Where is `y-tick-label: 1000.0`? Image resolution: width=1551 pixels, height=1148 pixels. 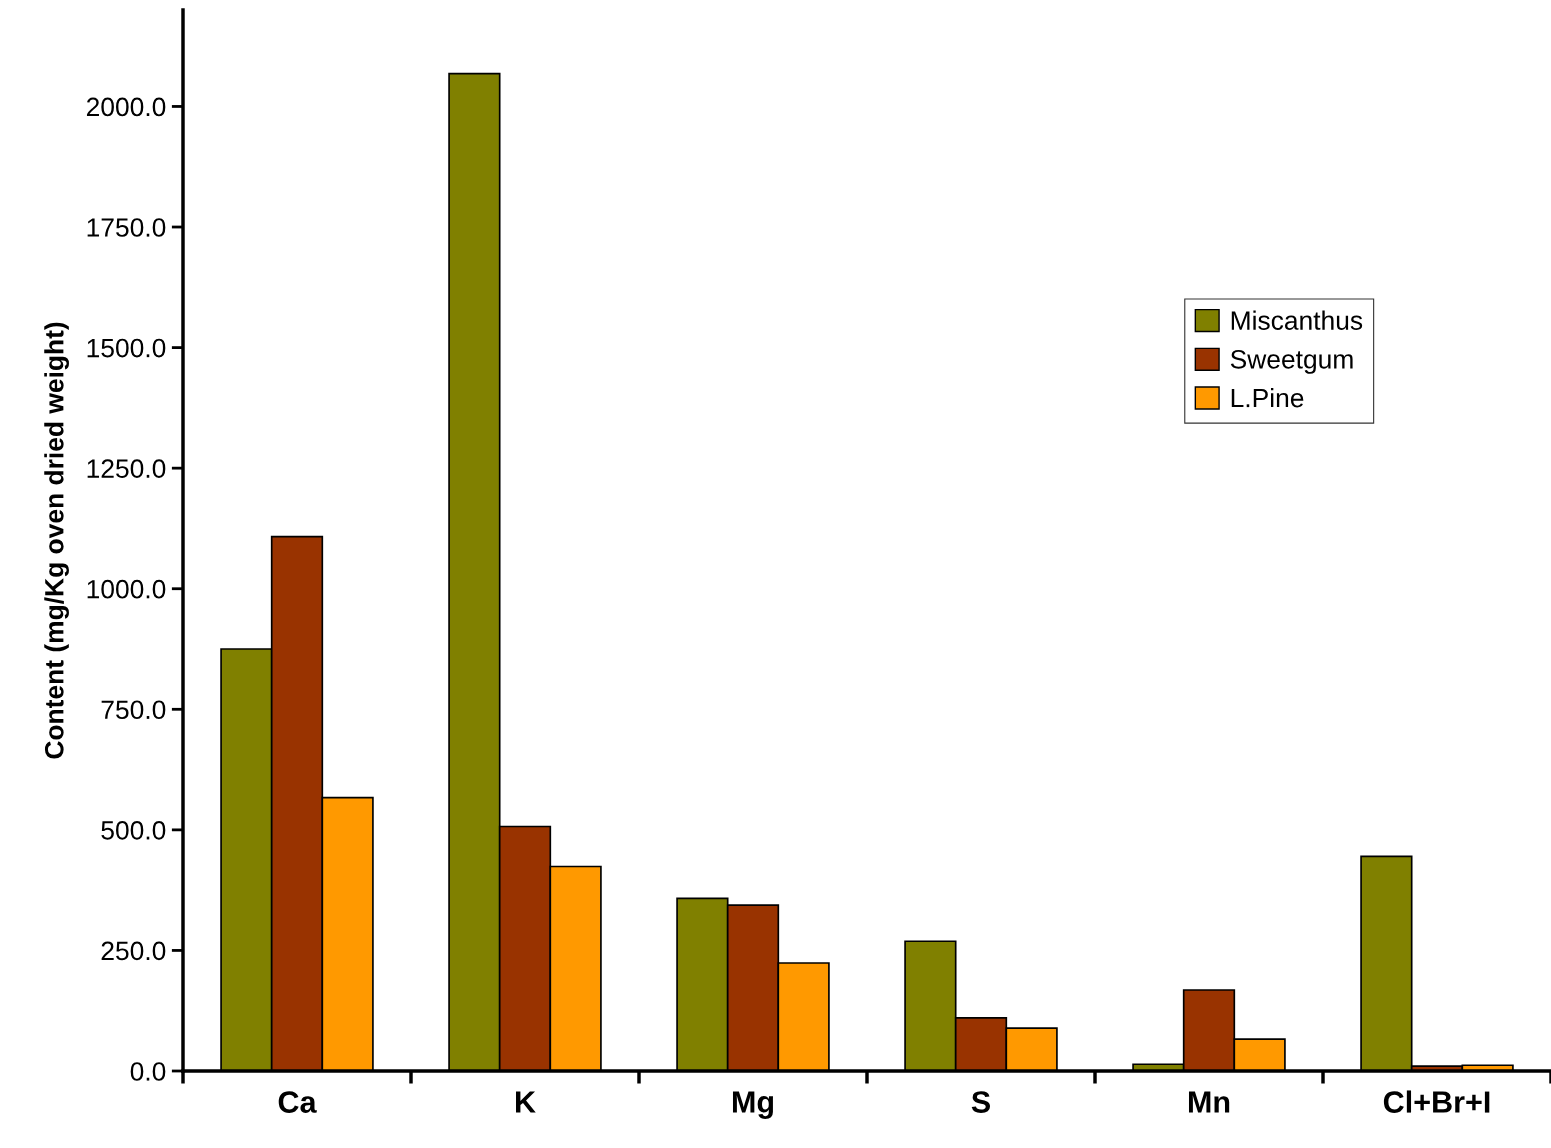
y-tick-label: 1000.0 is located at coordinates (126, 589).